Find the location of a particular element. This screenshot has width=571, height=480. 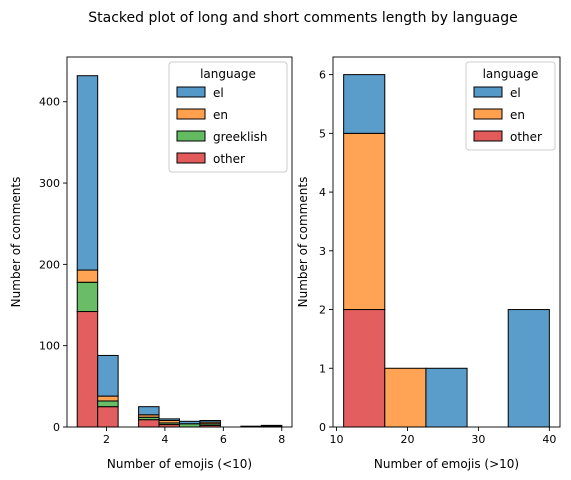

x-tick-label: 8 is located at coordinates (281, 439).